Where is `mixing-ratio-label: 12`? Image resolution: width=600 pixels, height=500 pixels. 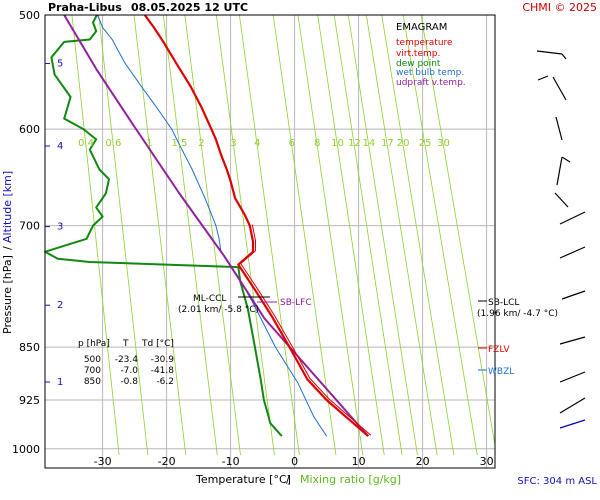 mixing-ratio-label: 12 is located at coordinates (354, 143).